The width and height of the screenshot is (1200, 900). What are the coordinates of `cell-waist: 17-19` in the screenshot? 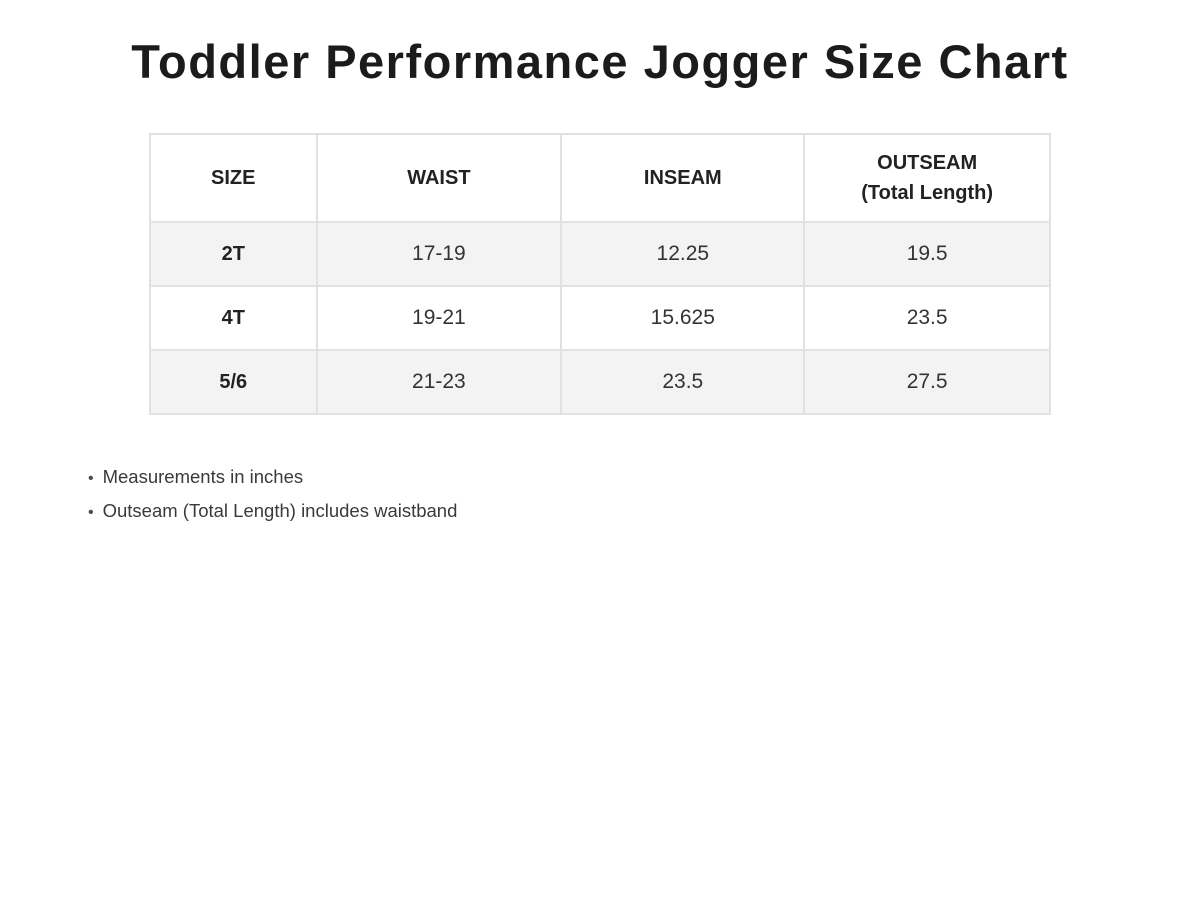 It's located at (439, 254).